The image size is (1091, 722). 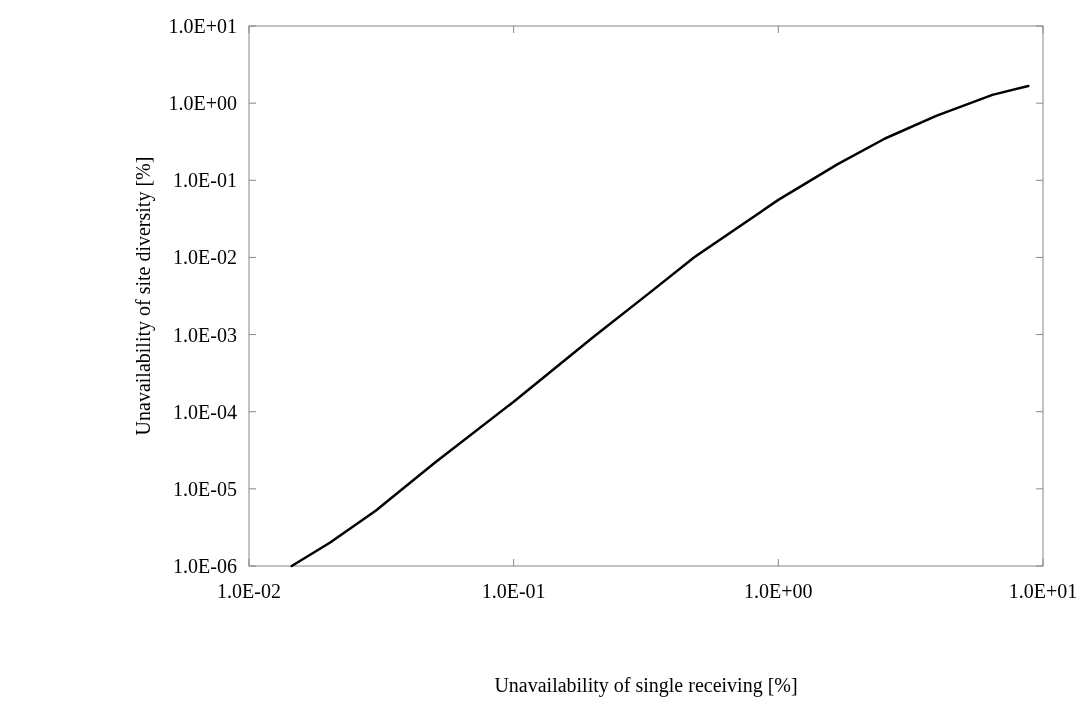 I want to click on x-axis-title: Unavailability of single receiving [%], so click(x=646, y=685).